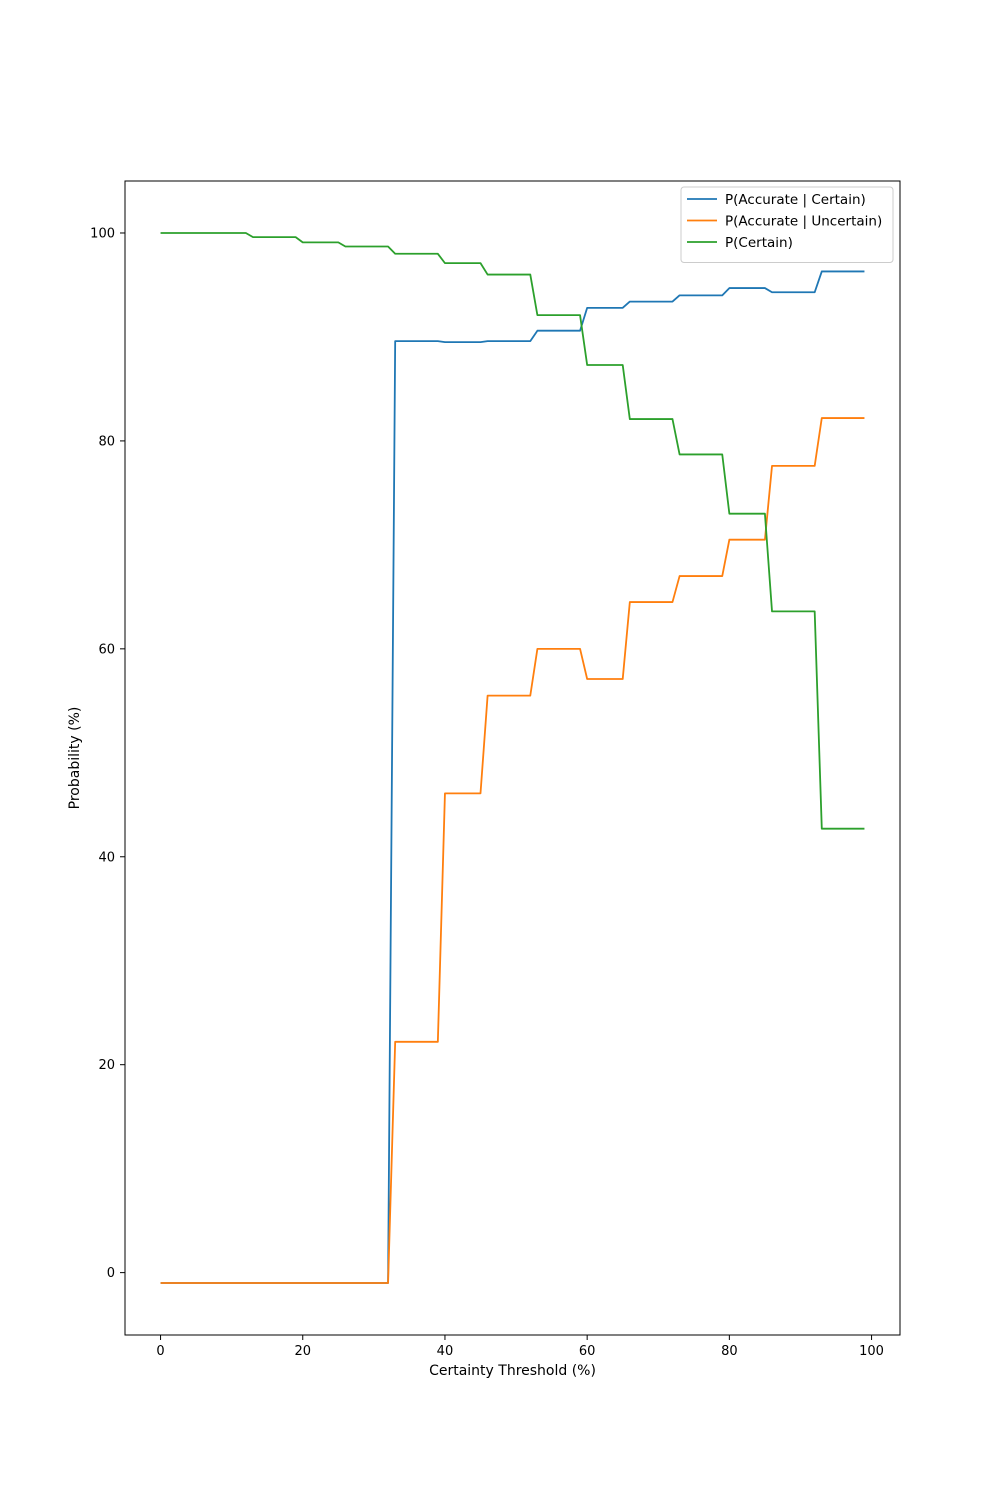 The height and width of the screenshot is (1500, 1000). Describe the element at coordinates (160, 1351) in the screenshot. I see `x-tick-label: 0` at that location.